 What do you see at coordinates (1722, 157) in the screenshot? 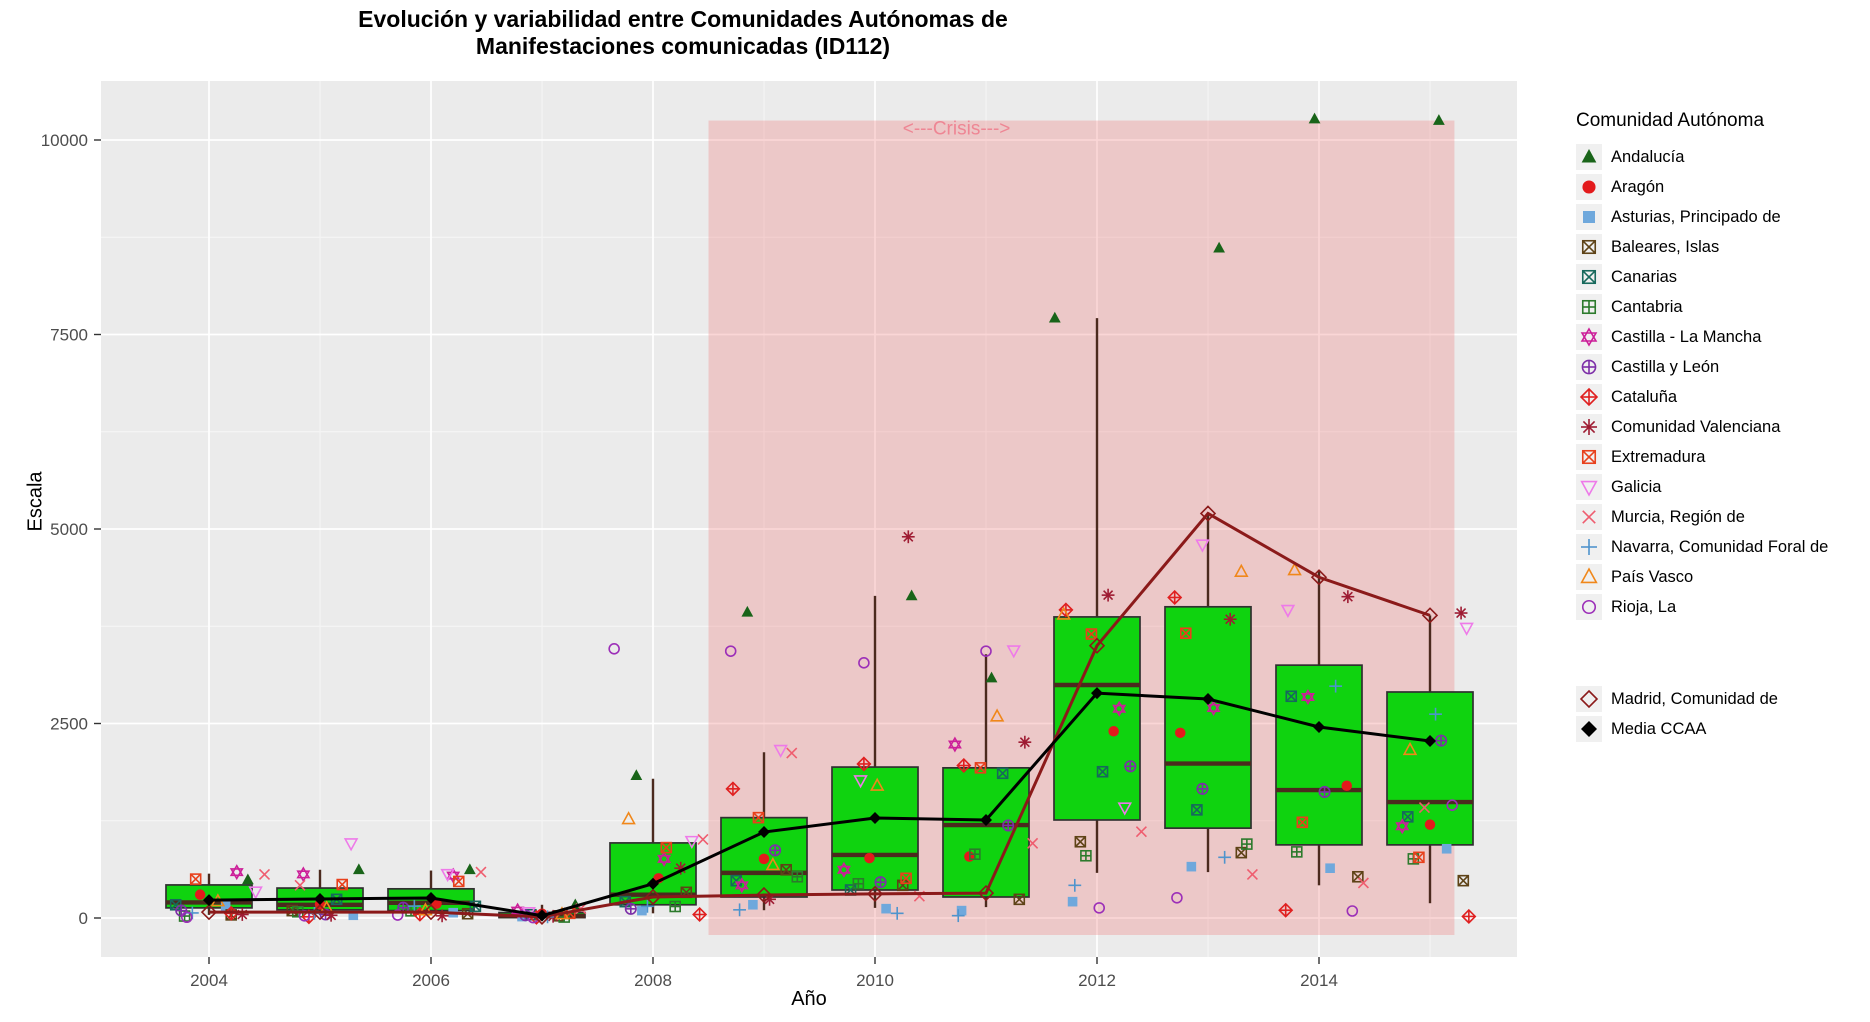
I see `legend-item-andaluc-a: Andalucía` at bounding box center [1722, 157].